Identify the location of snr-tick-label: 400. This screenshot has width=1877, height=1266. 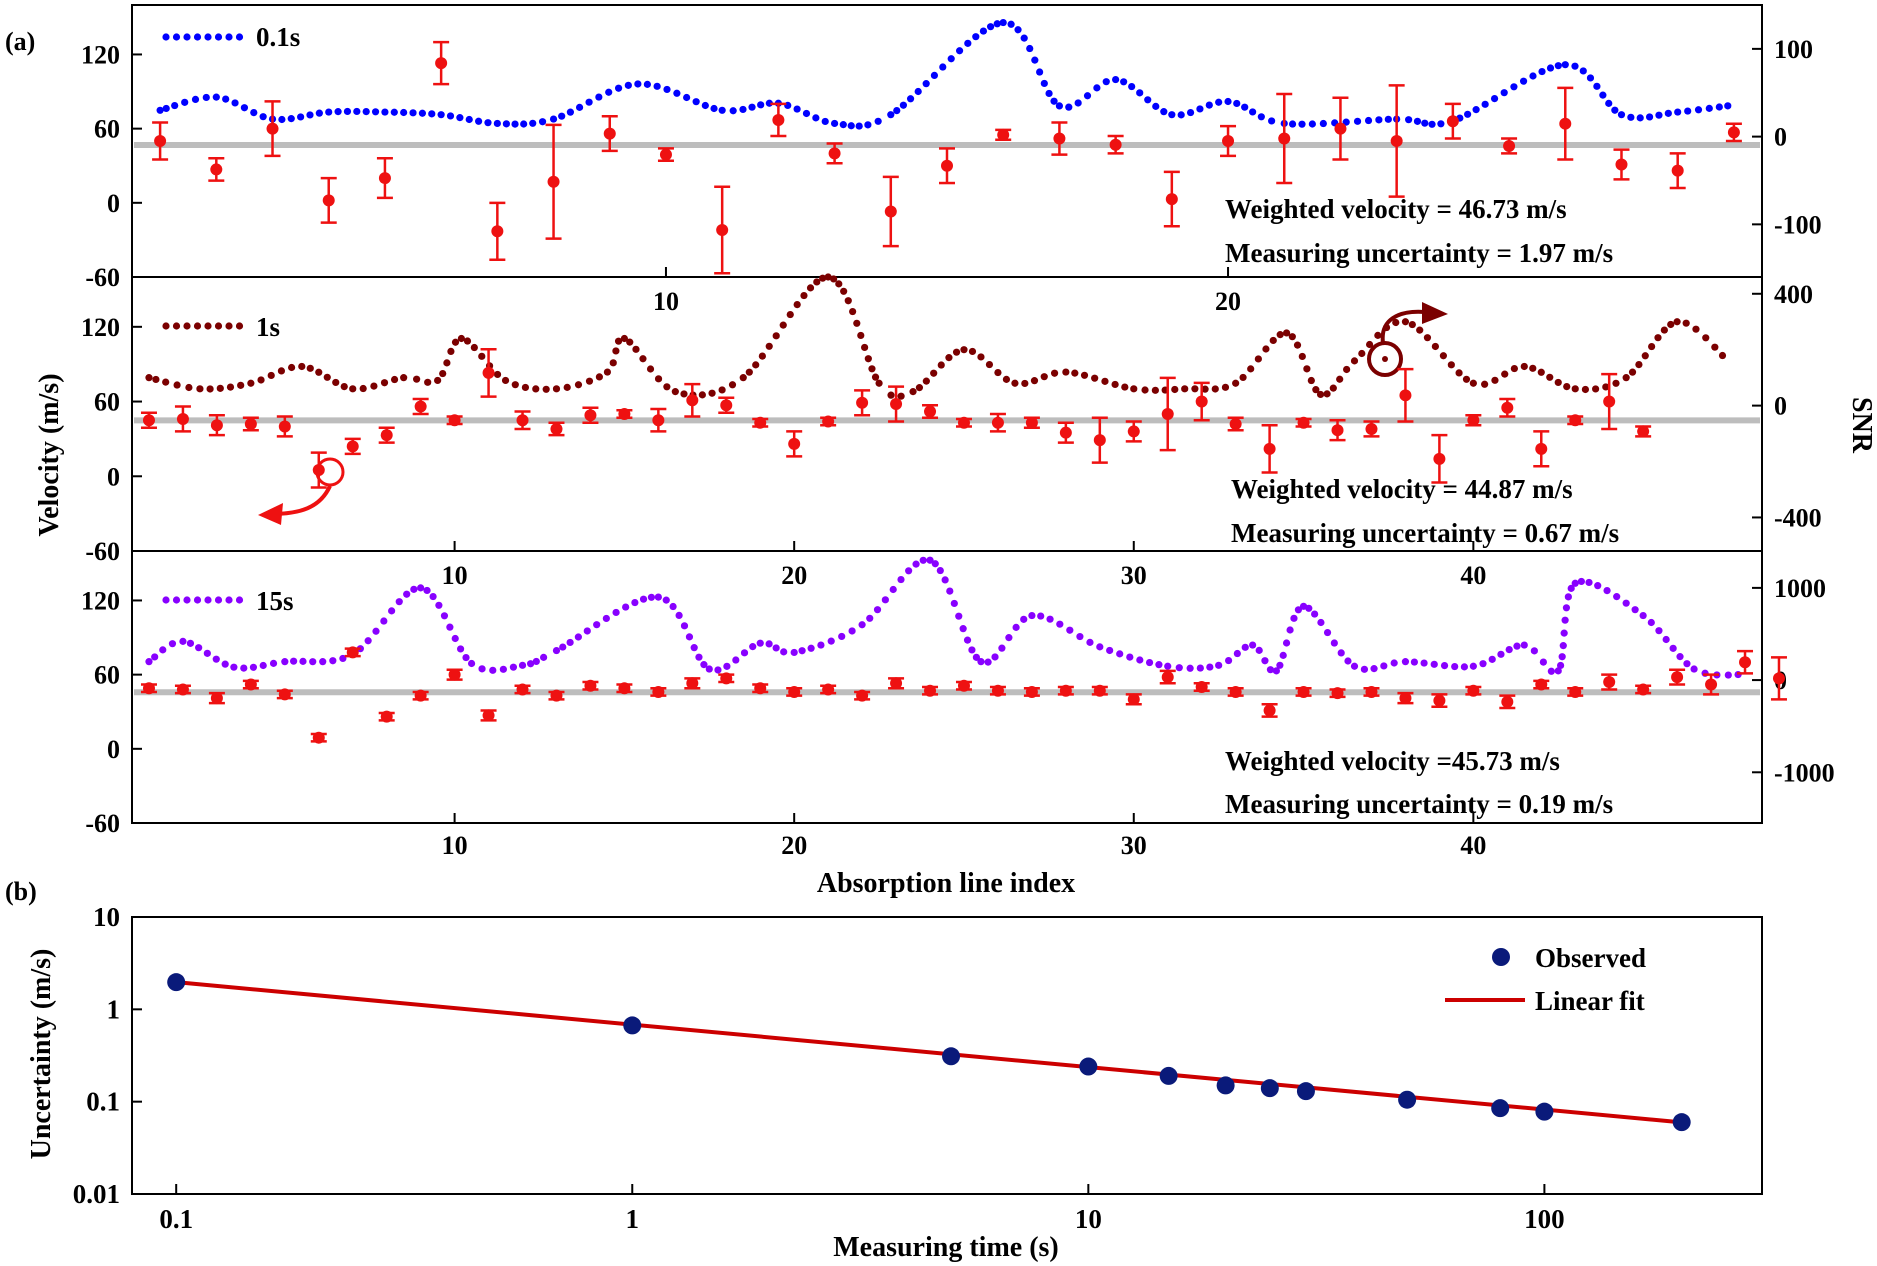
(1793, 294).